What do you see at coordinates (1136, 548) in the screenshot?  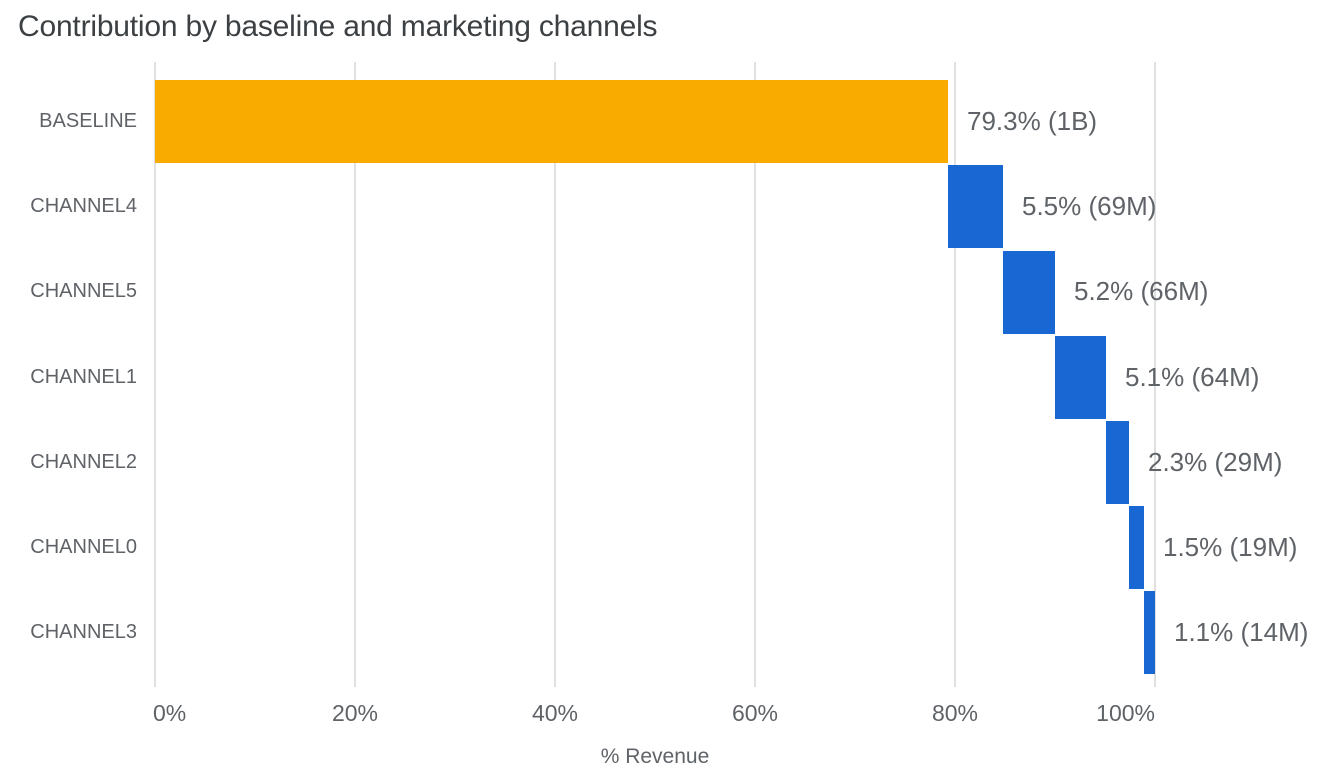 I see `waterfall-bar-channel0` at bounding box center [1136, 548].